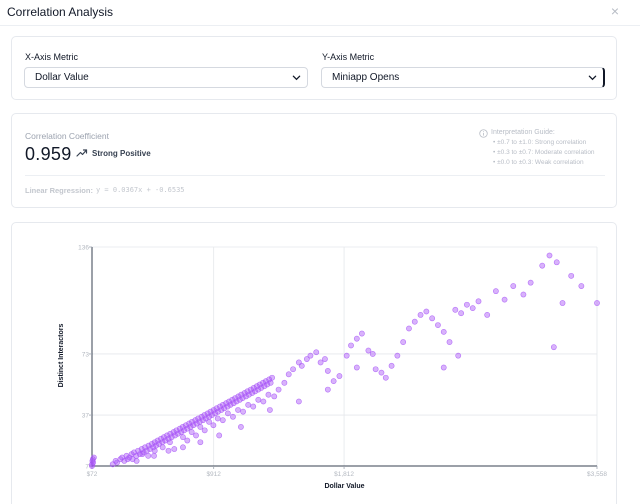 This screenshot has height=504, width=640. I want to click on divider, so click(315, 175).